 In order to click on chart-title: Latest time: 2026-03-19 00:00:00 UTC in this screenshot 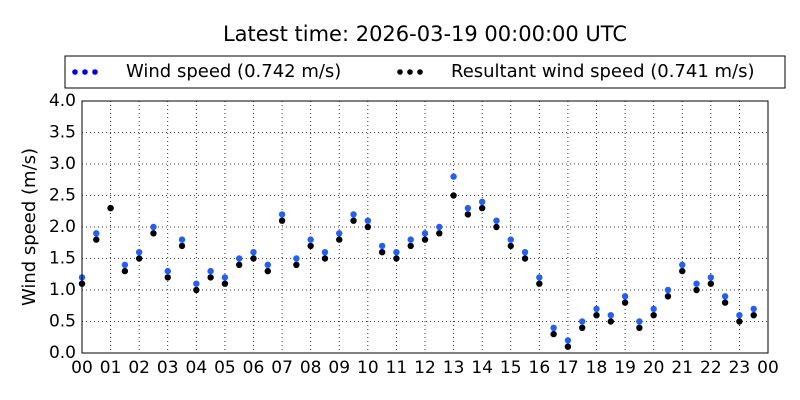, I will do `click(425, 34)`.